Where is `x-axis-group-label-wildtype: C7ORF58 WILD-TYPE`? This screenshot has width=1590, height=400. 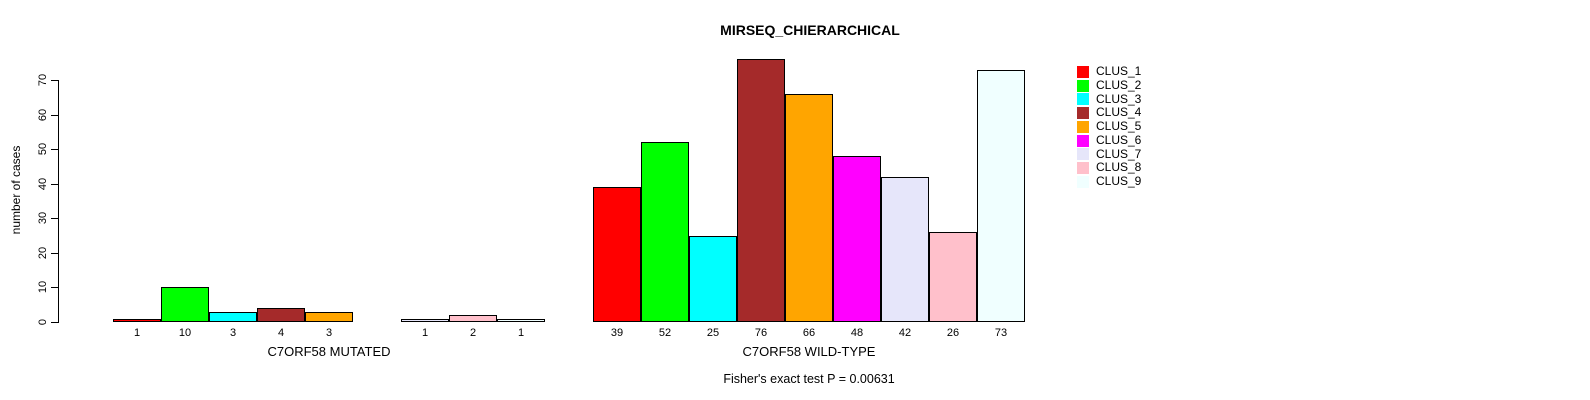 x-axis-group-label-wildtype: C7ORF58 WILD-TYPE is located at coordinates (809, 351).